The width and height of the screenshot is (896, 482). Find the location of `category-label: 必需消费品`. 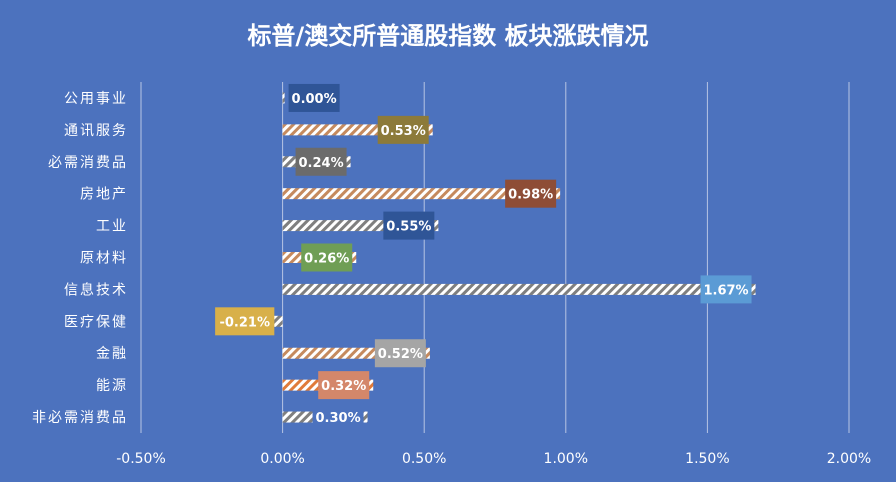

category-label: 必需消费品 is located at coordinates (88, 163).